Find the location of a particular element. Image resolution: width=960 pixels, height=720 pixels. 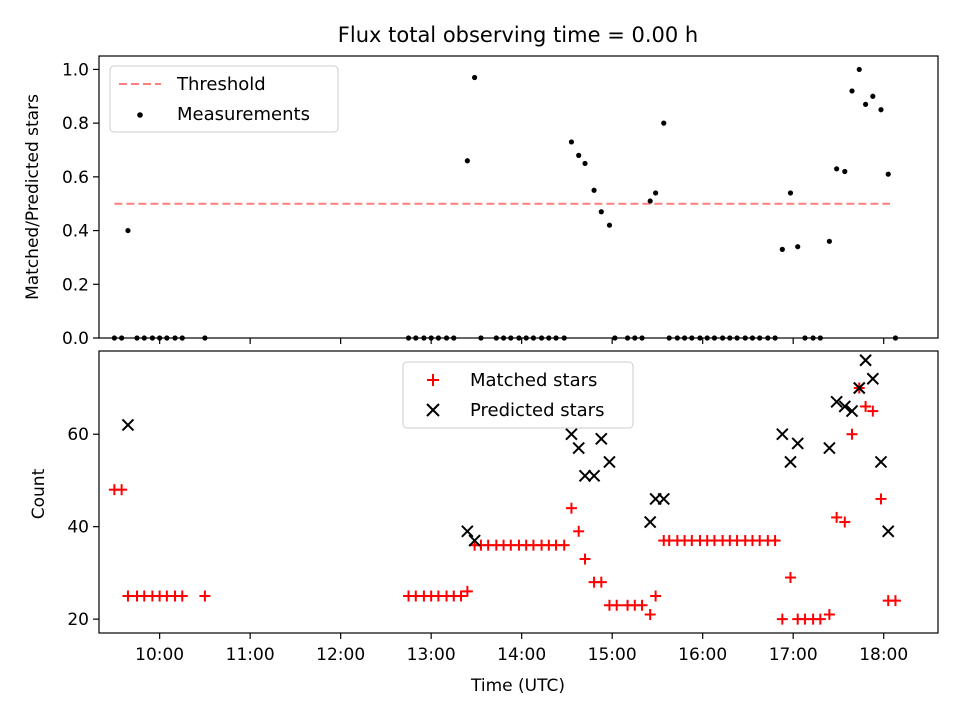

measurements-legend-swatch is located at coordinates (140, 115).